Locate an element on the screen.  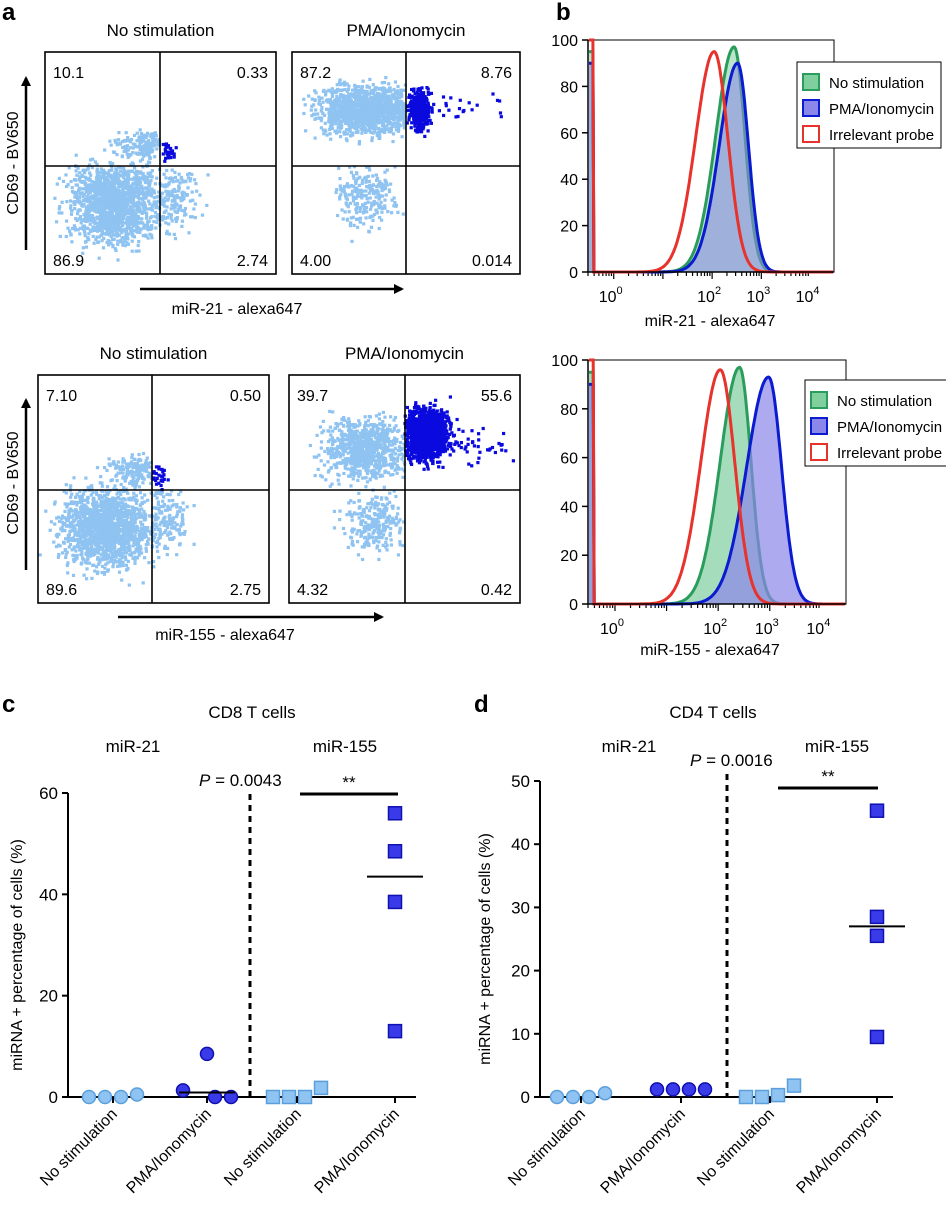
dot-plot-no-stimulation: No stimulation 7.10 0.50 89.6 2.75 is located at coordinates (153, 474).